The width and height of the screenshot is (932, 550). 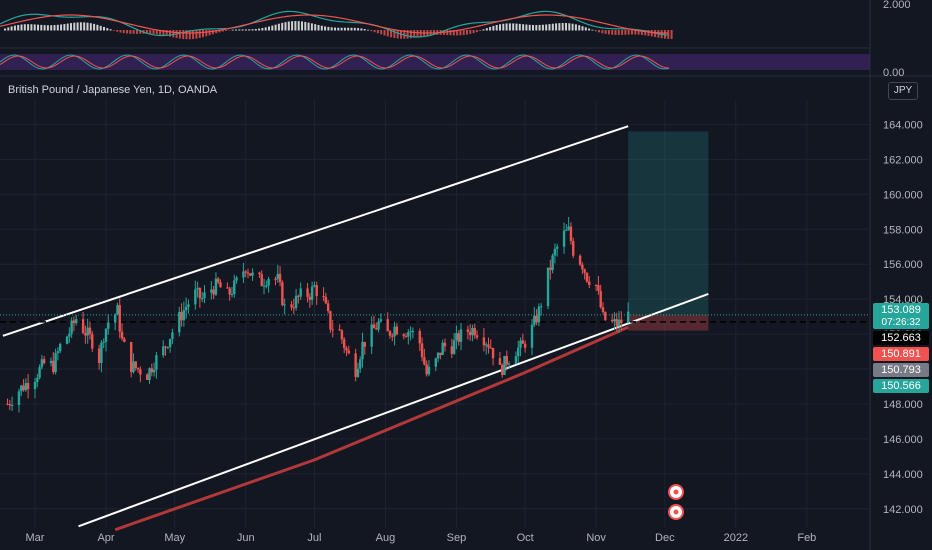 What do you see at coordinates (903, 91) in the screenshot?
I see `currency-button: JPY` at bounding box center [903, 91].